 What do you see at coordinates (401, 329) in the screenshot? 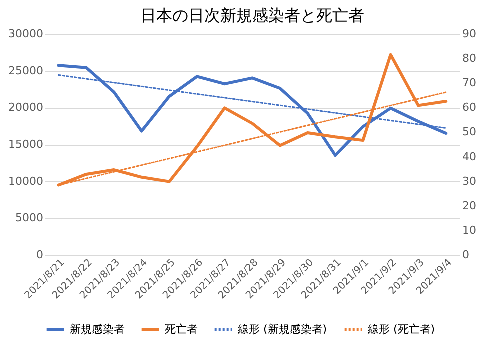
I see `legend-label: 線形 (死亡者)` at bounding box center [401, 329].